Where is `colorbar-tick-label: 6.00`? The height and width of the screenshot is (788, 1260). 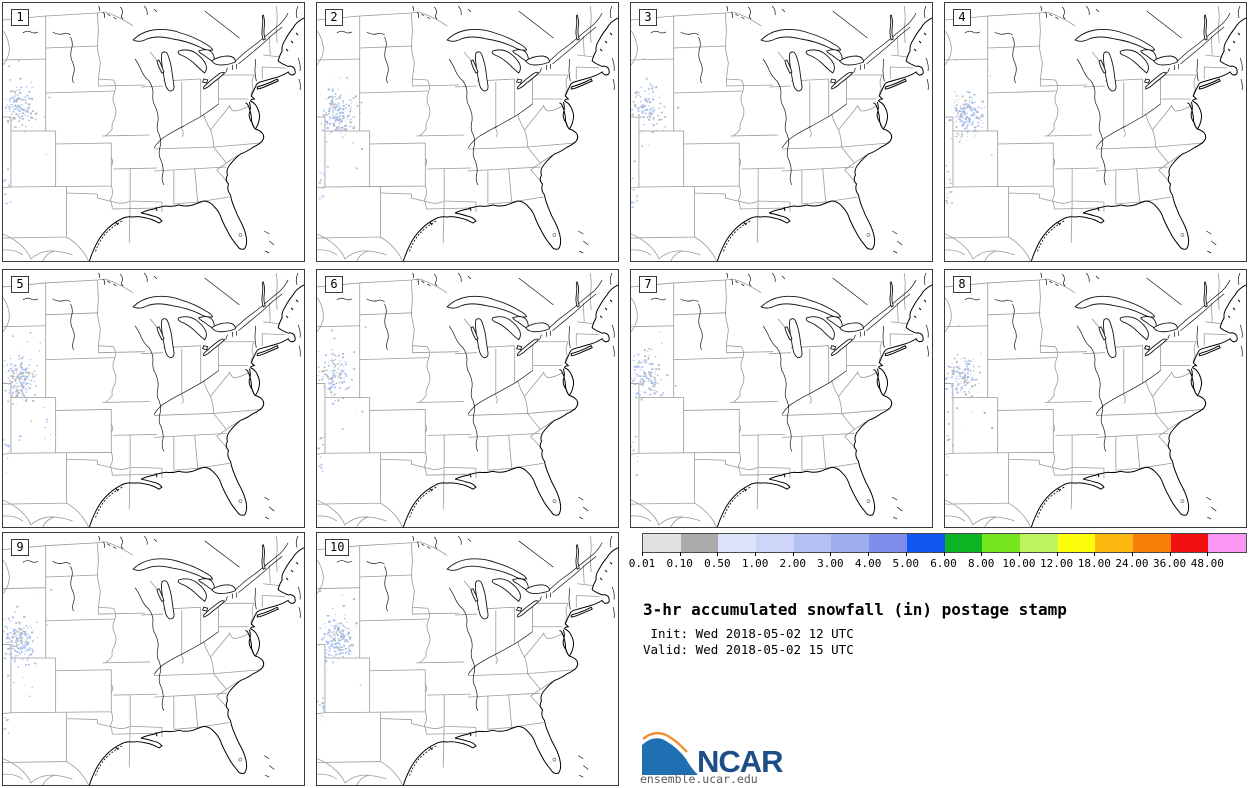 colorbar-tick-label: 6.00 is located at coordinates (943, 563).